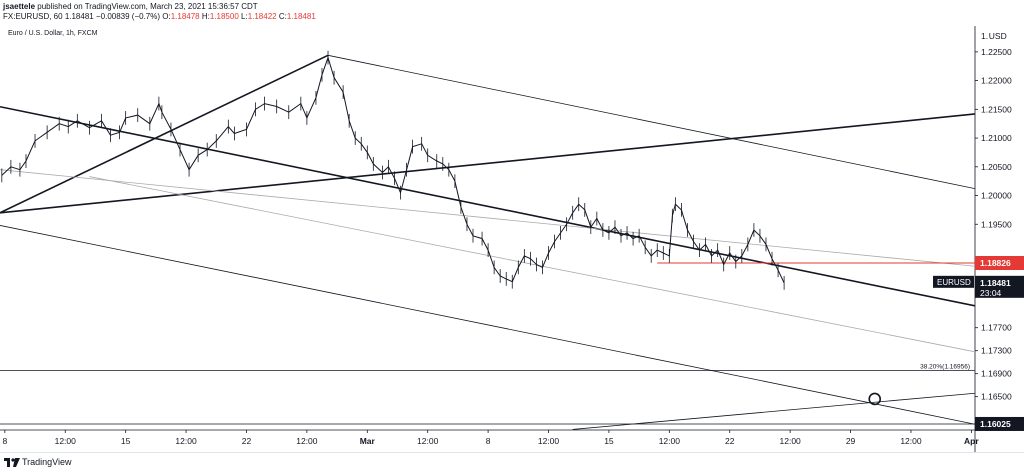  I want to click on last-price-badge-countdown: 23:04, so click(991, 293).